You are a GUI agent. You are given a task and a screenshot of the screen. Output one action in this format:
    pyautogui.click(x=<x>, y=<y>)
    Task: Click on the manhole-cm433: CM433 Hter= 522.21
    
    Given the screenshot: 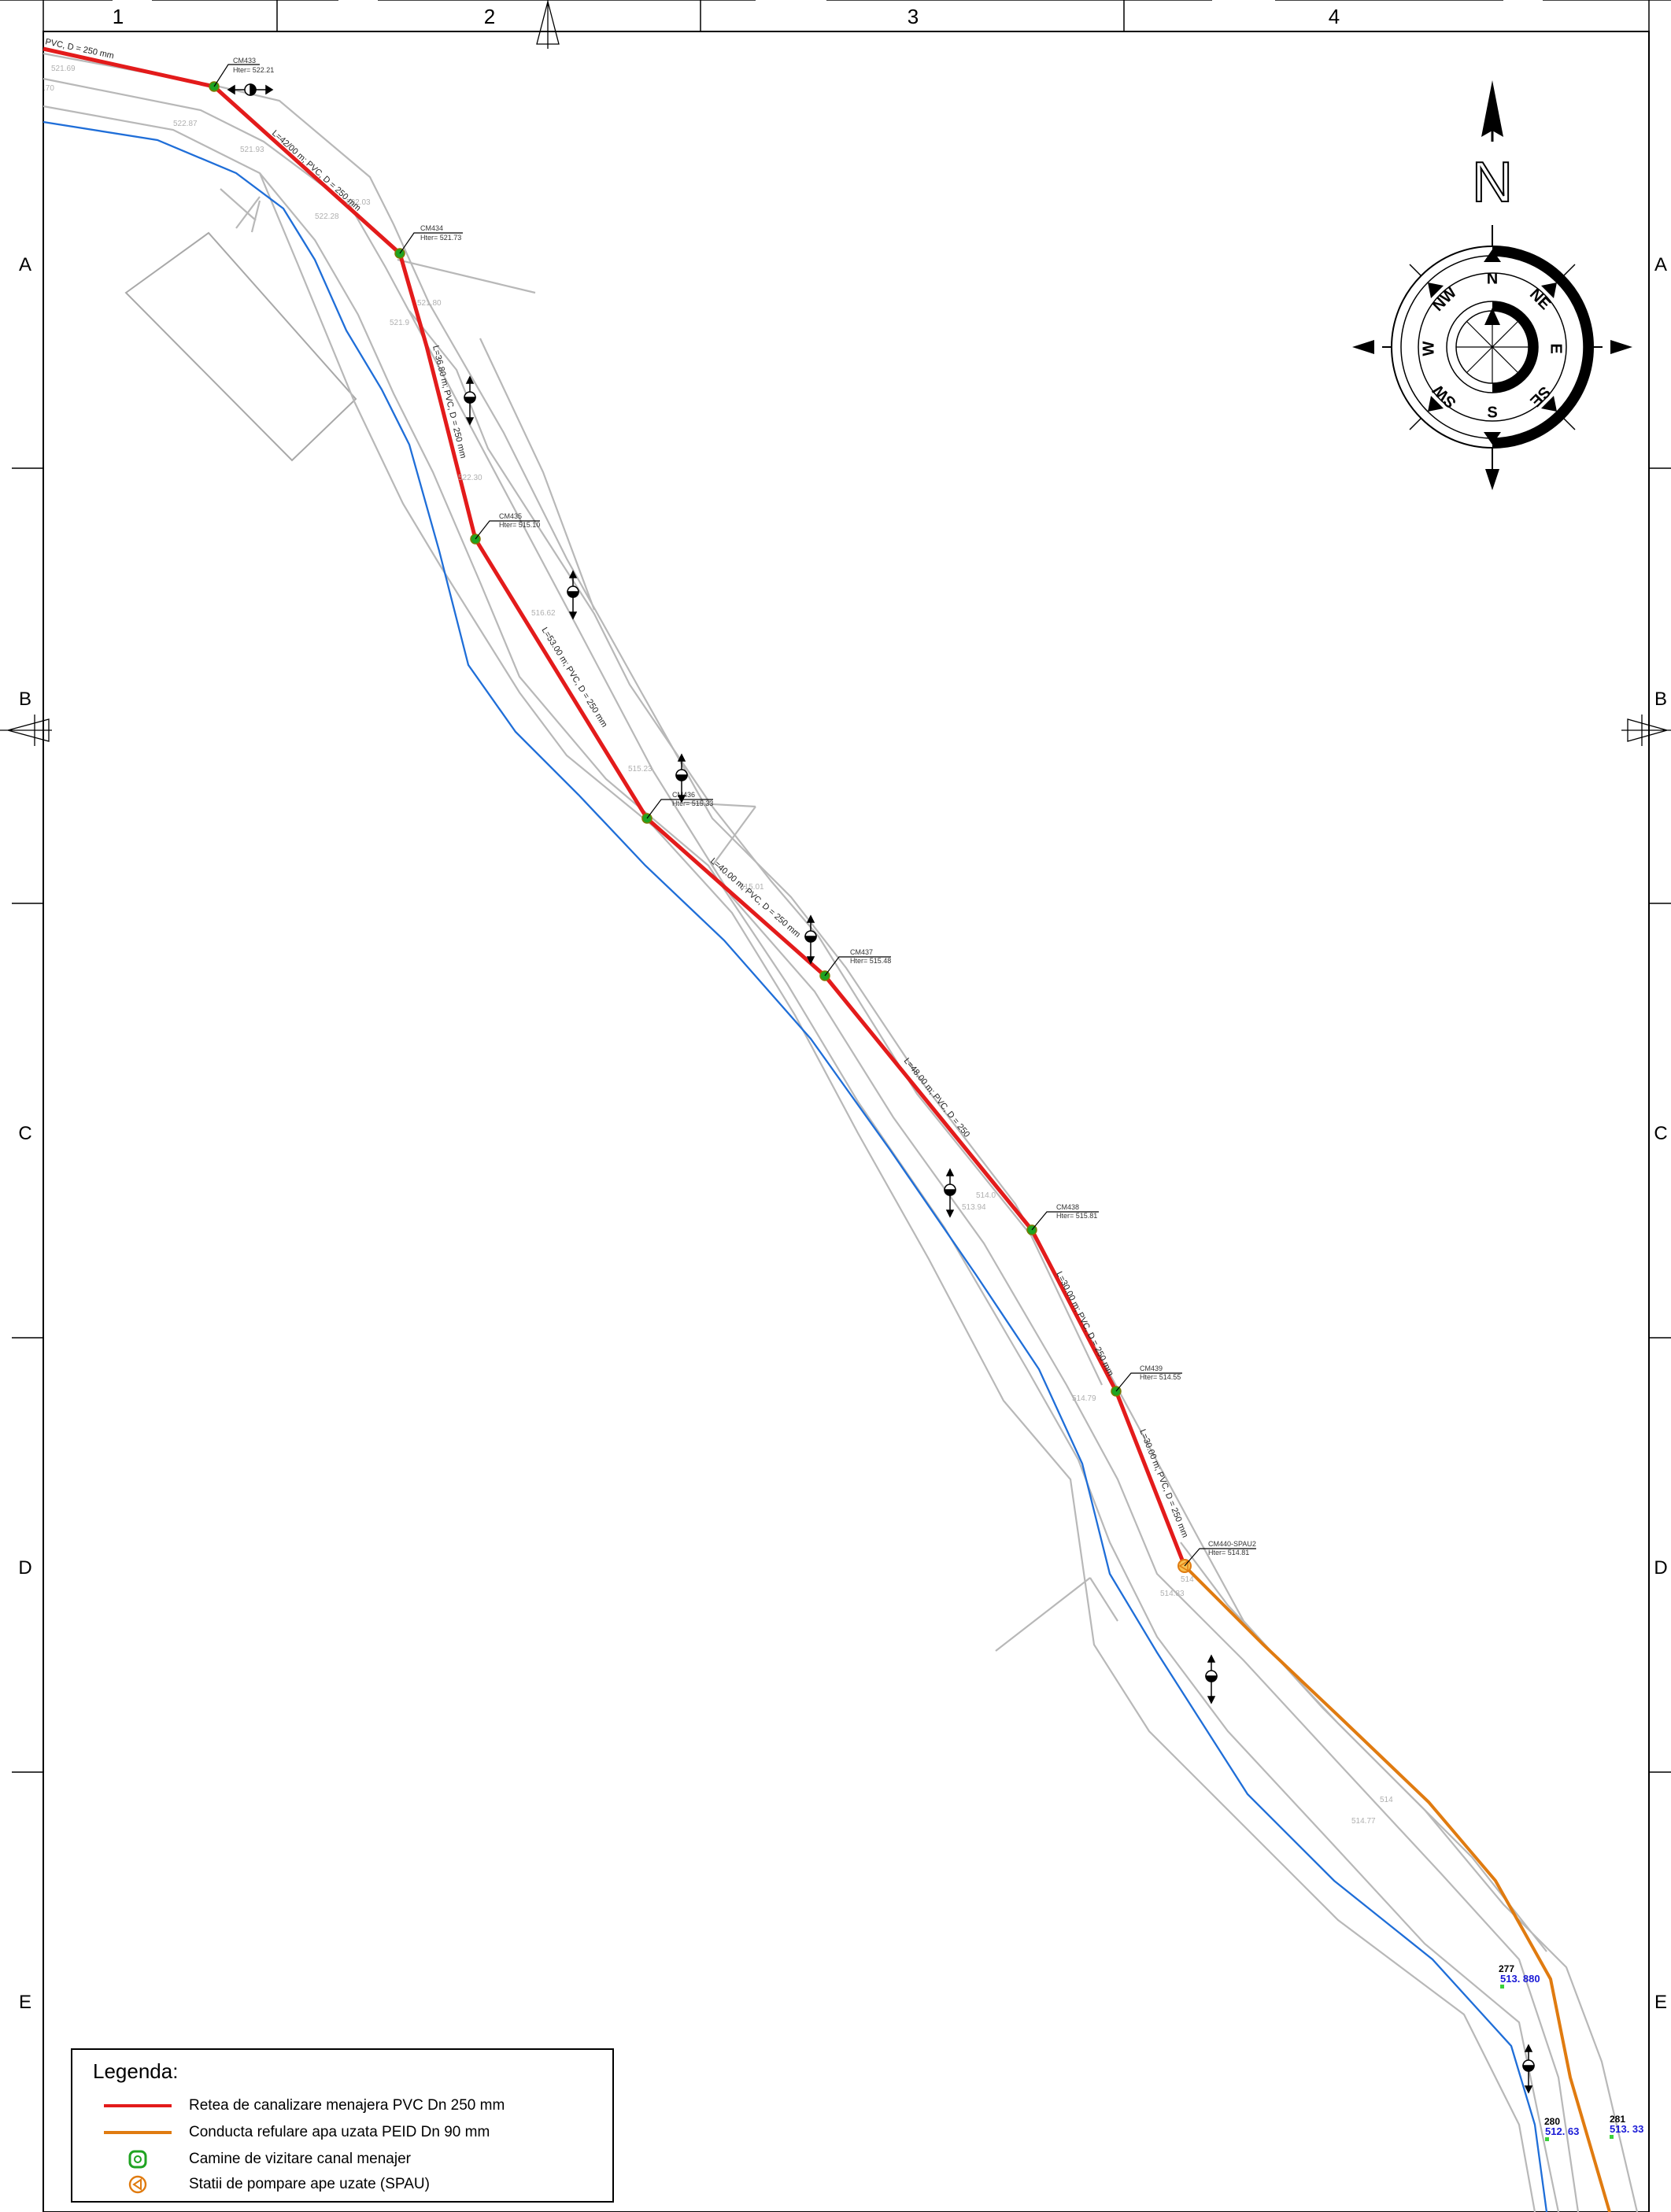 What is the action you would take?
    pyautogui.click(x=241, y=74)
    